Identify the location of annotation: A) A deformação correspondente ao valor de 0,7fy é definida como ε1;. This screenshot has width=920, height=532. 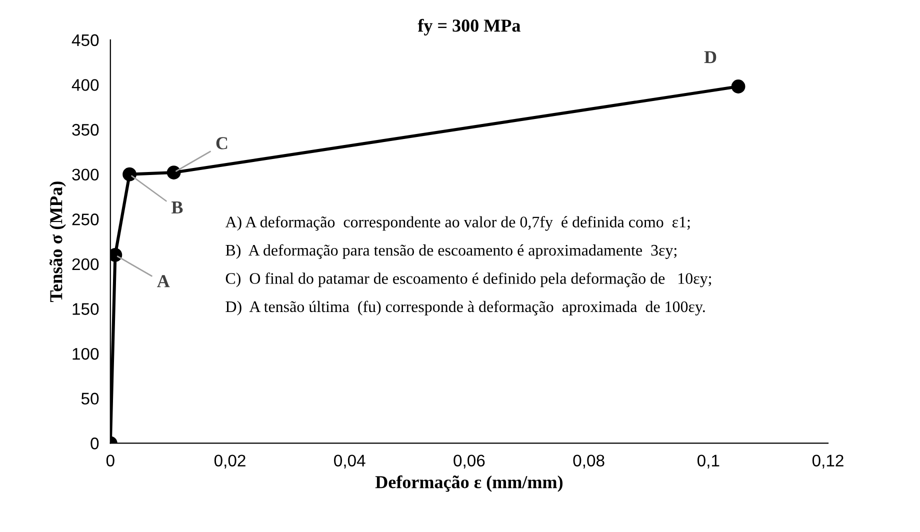
(457, 223).